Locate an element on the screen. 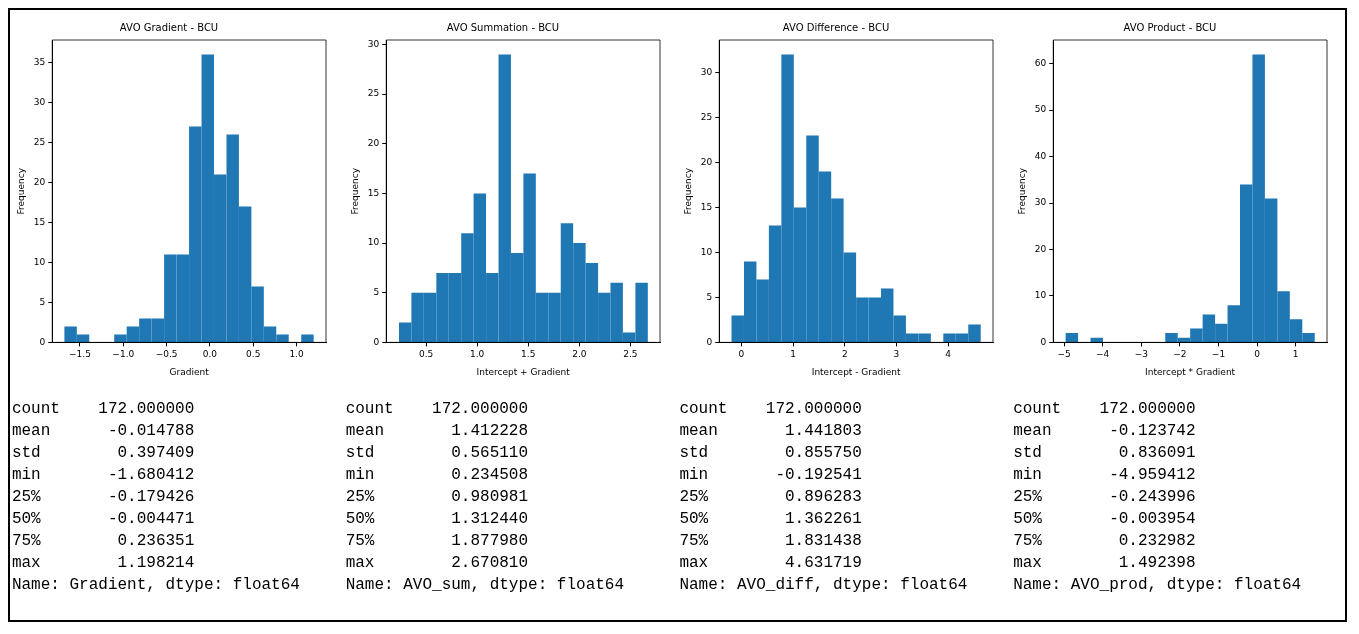 This screenshot has width=1359, height=634. text: 50% 1.362261 is located at coordinates (771, 519).